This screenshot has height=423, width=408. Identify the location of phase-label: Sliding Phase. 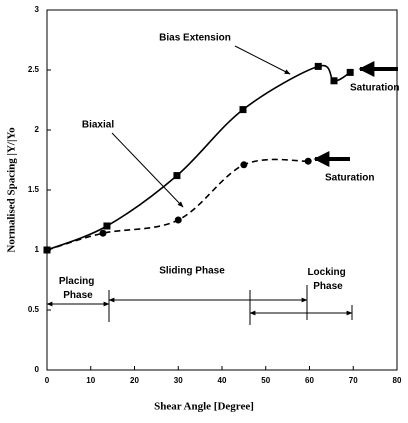
(192, 271).